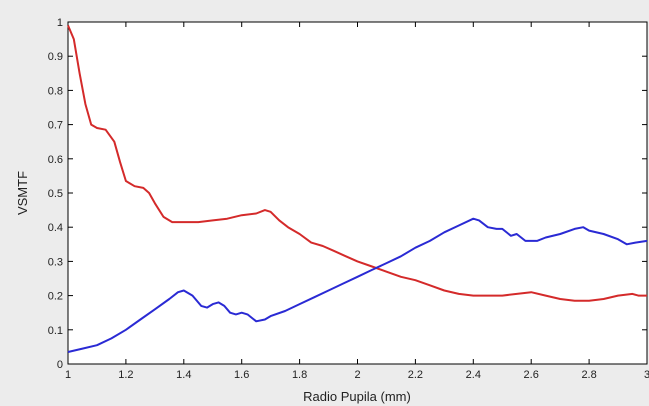  What do you see at coordinates (415, 375) in the screenshot?
I see `x-tick-label: 2.2` at bounding box center [415, 375].